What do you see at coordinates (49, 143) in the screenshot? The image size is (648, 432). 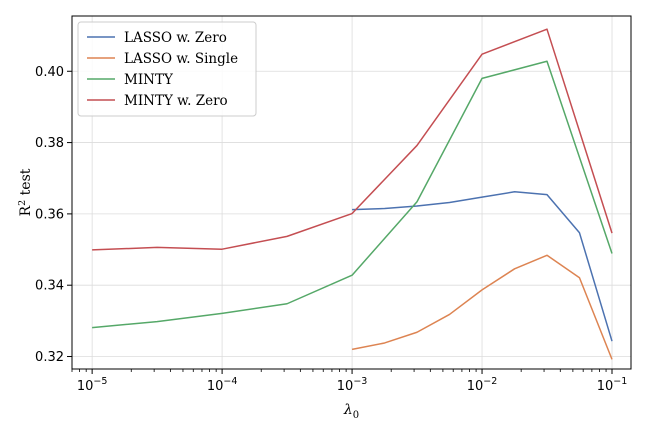 I see `y-tick-label: 0.38` at bounding box center [49, 143].